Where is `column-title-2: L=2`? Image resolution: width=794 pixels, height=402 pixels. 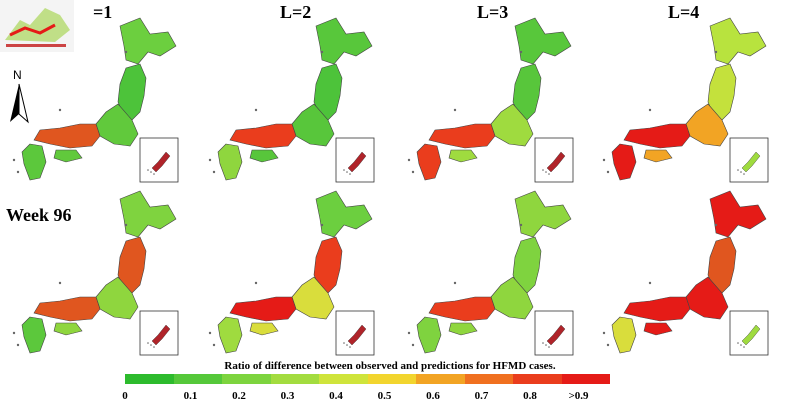
column-title-2: L=2 is located at coordinates (296, 12).